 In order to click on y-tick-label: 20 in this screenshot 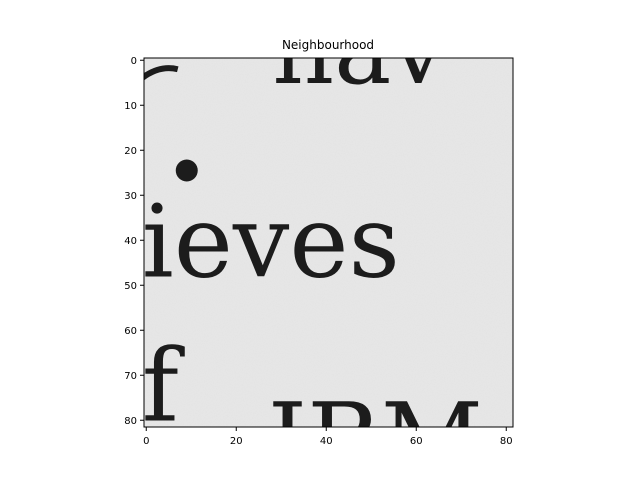, I will do `click(130, 151)`.